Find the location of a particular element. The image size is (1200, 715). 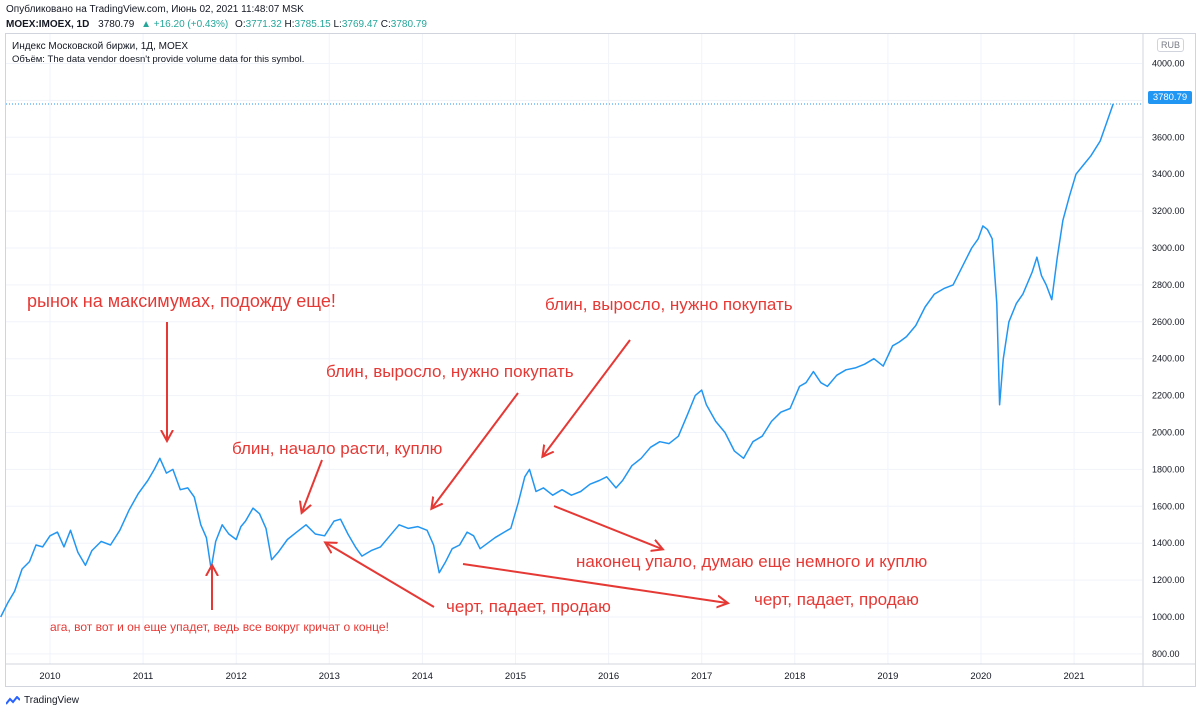

y-tick-label: 800.00 is located at coordinates (1166, 654).